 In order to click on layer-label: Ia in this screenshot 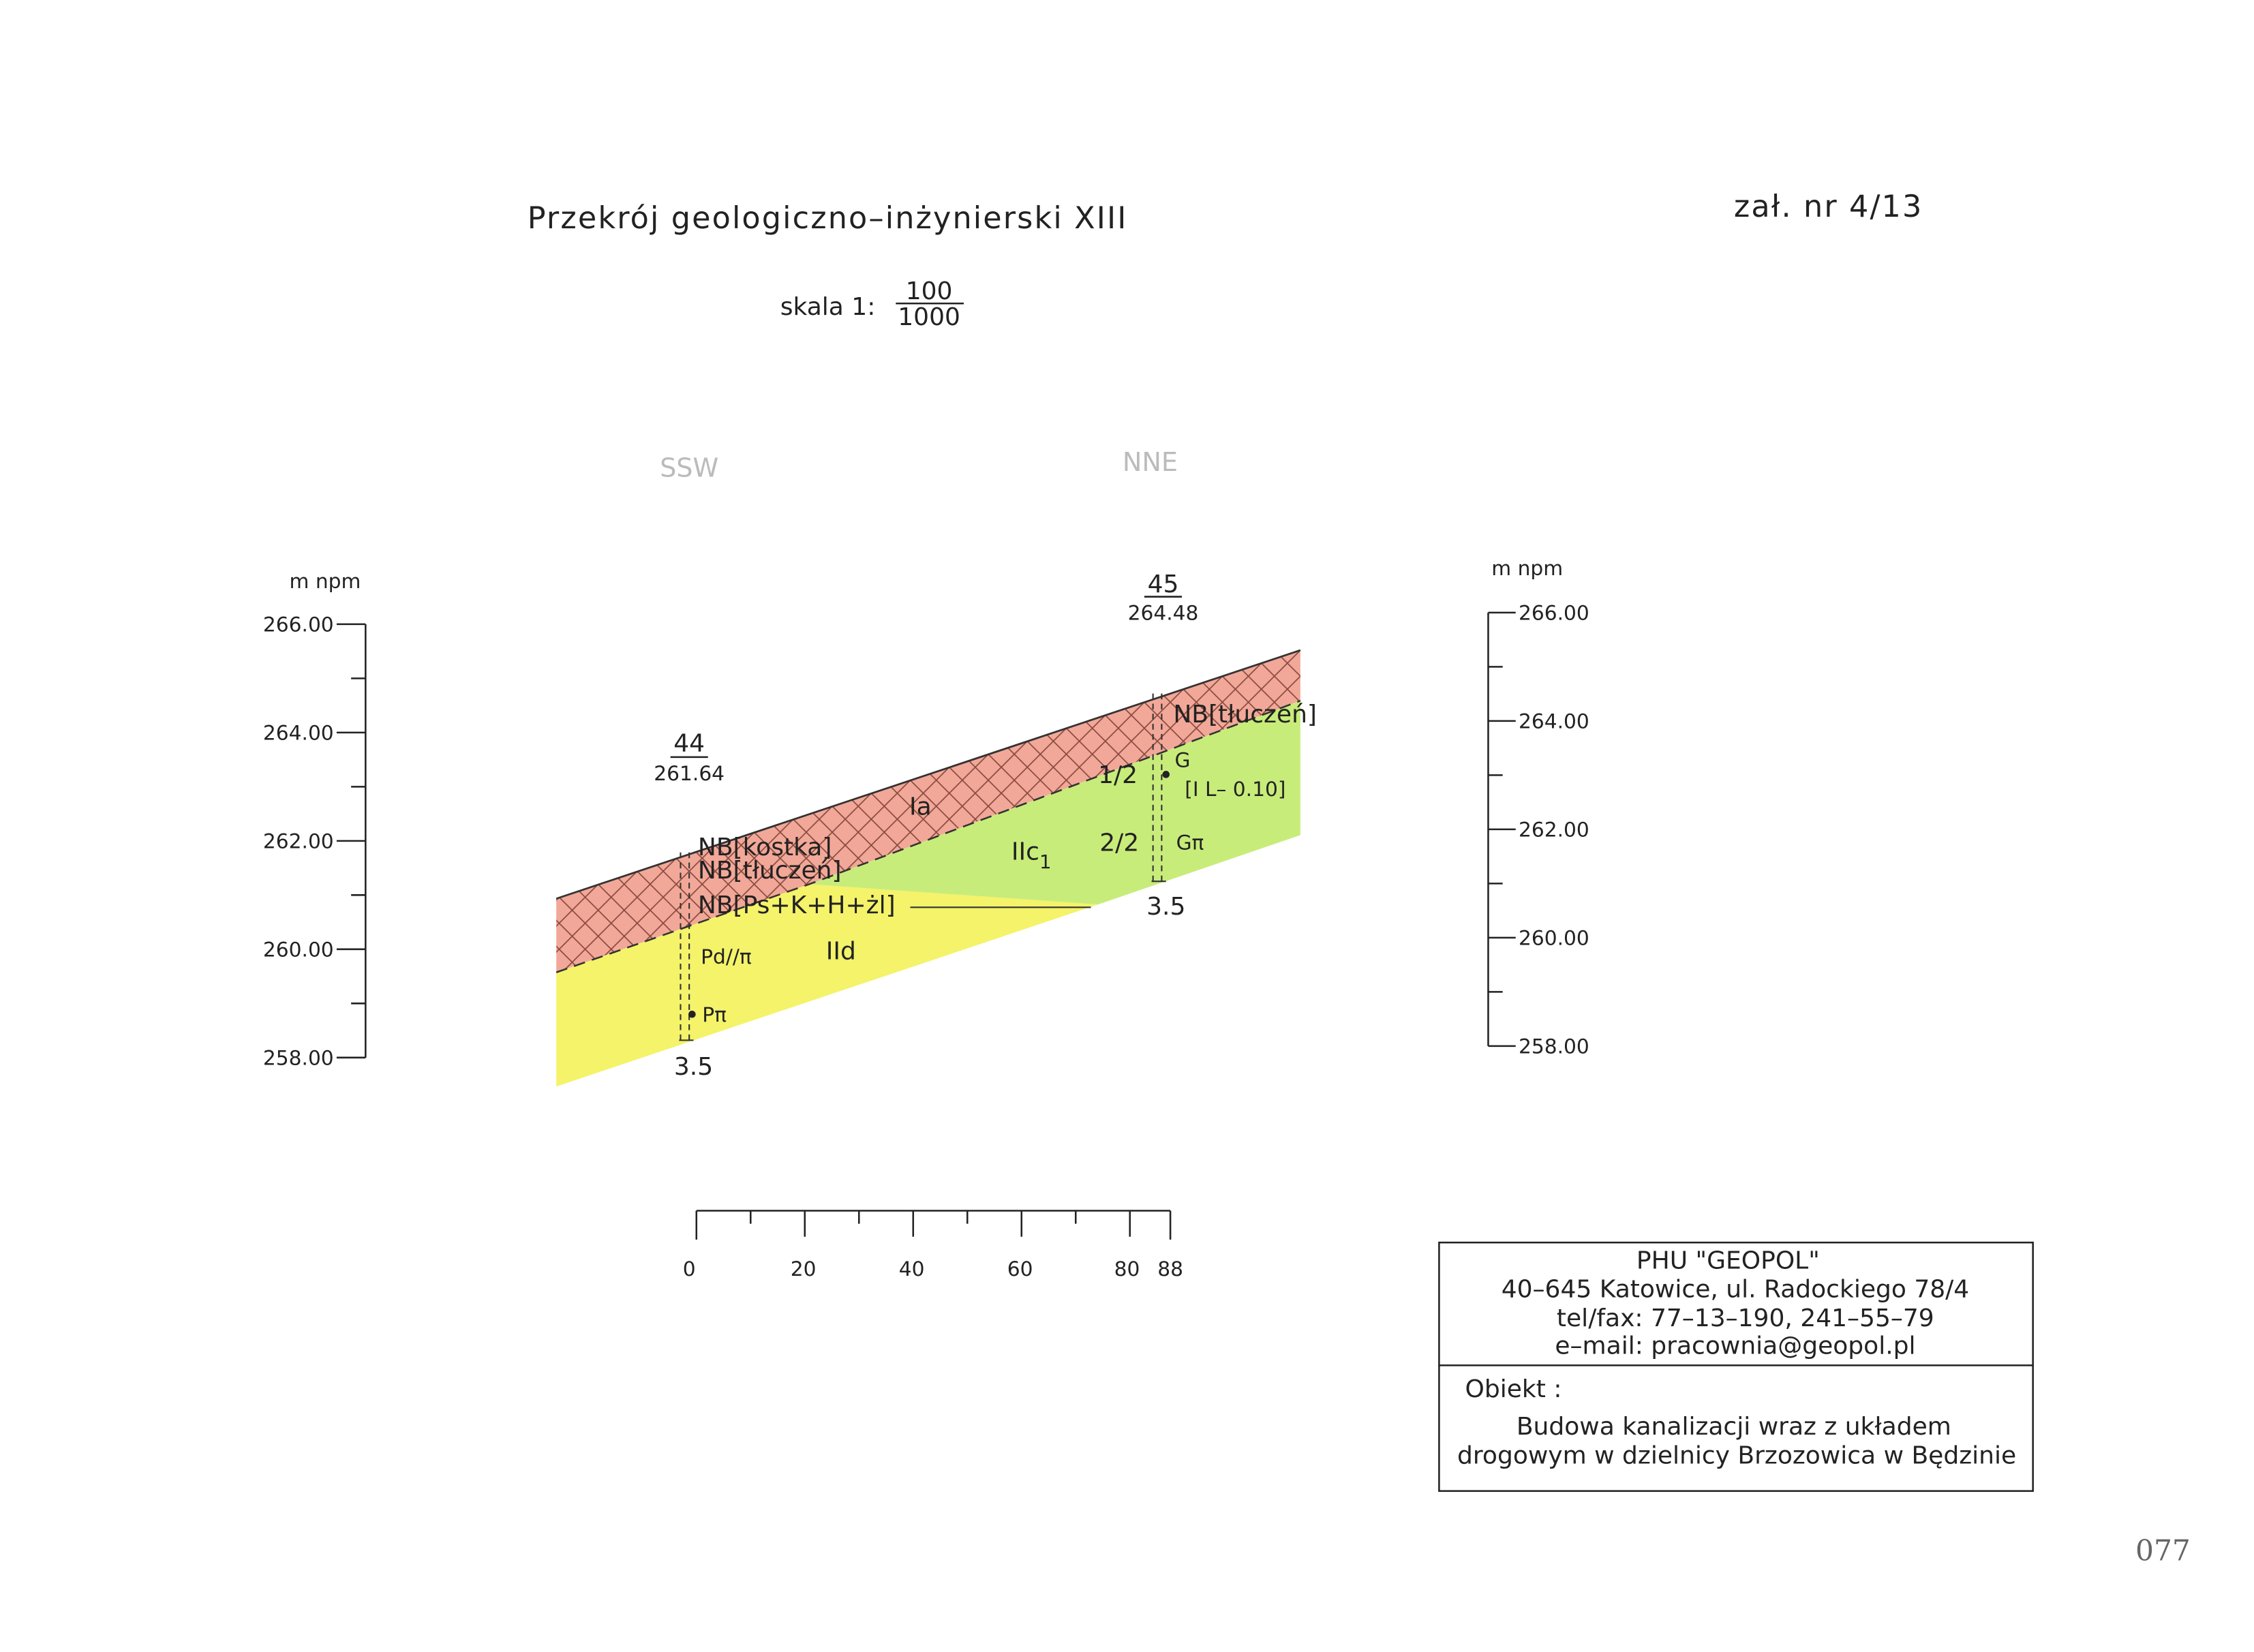, I will do `click(920, 807)`.